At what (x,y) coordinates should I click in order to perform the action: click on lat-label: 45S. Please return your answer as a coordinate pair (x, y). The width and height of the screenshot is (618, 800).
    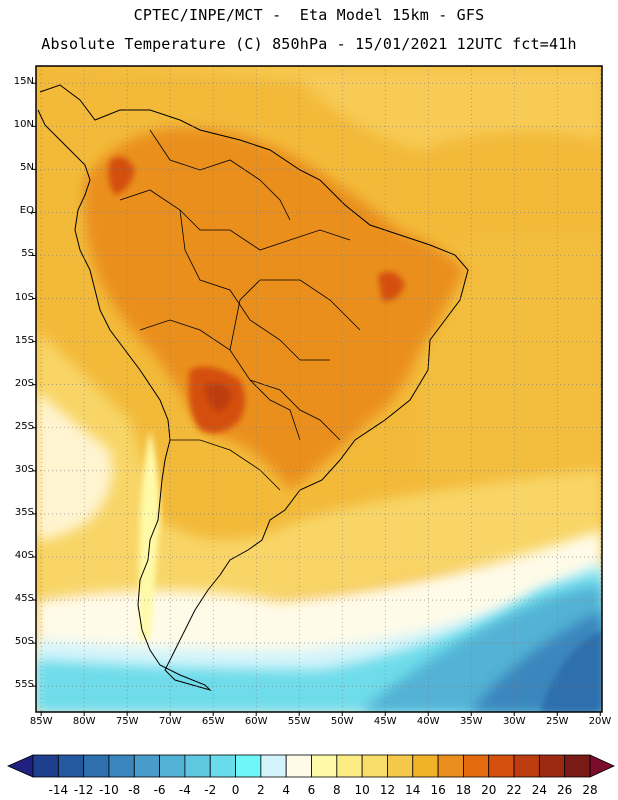
    Looking at the image, I should click on (24, 599).